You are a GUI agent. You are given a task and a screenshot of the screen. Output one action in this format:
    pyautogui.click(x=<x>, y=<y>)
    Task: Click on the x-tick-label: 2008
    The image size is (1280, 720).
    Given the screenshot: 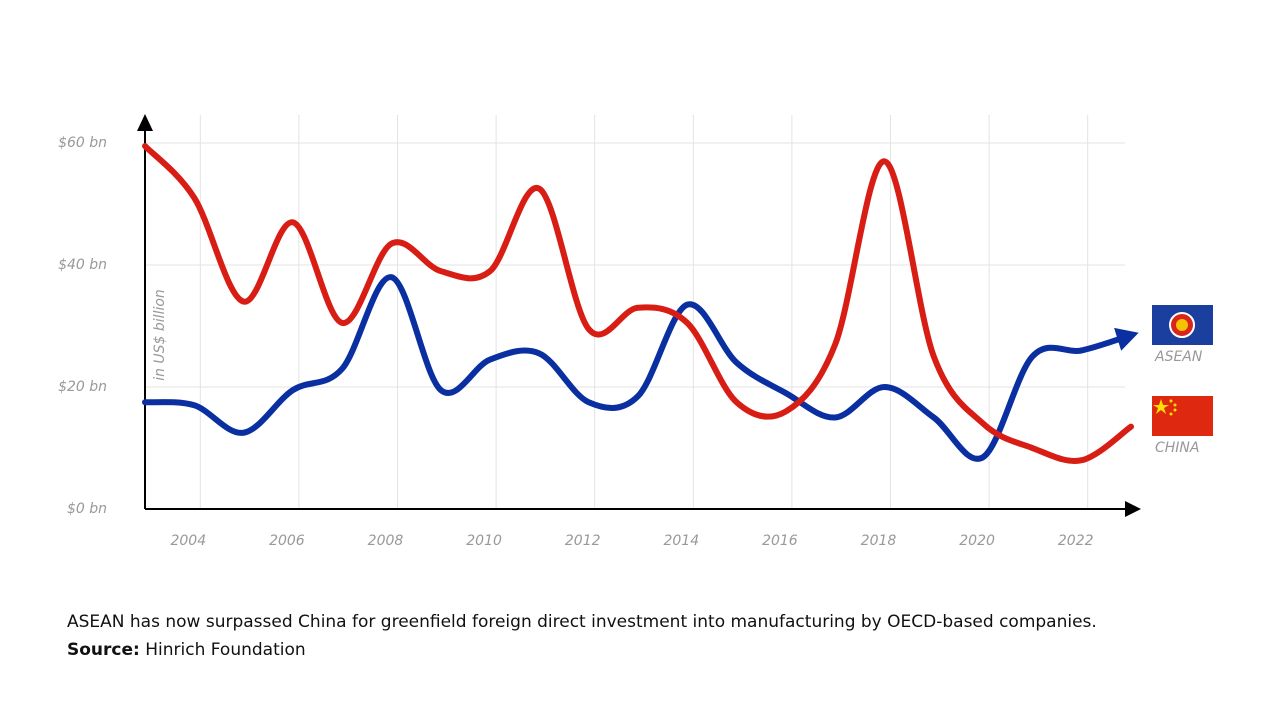 What is the action you would take?
    pyautogui.click(x=386, y=541)
    